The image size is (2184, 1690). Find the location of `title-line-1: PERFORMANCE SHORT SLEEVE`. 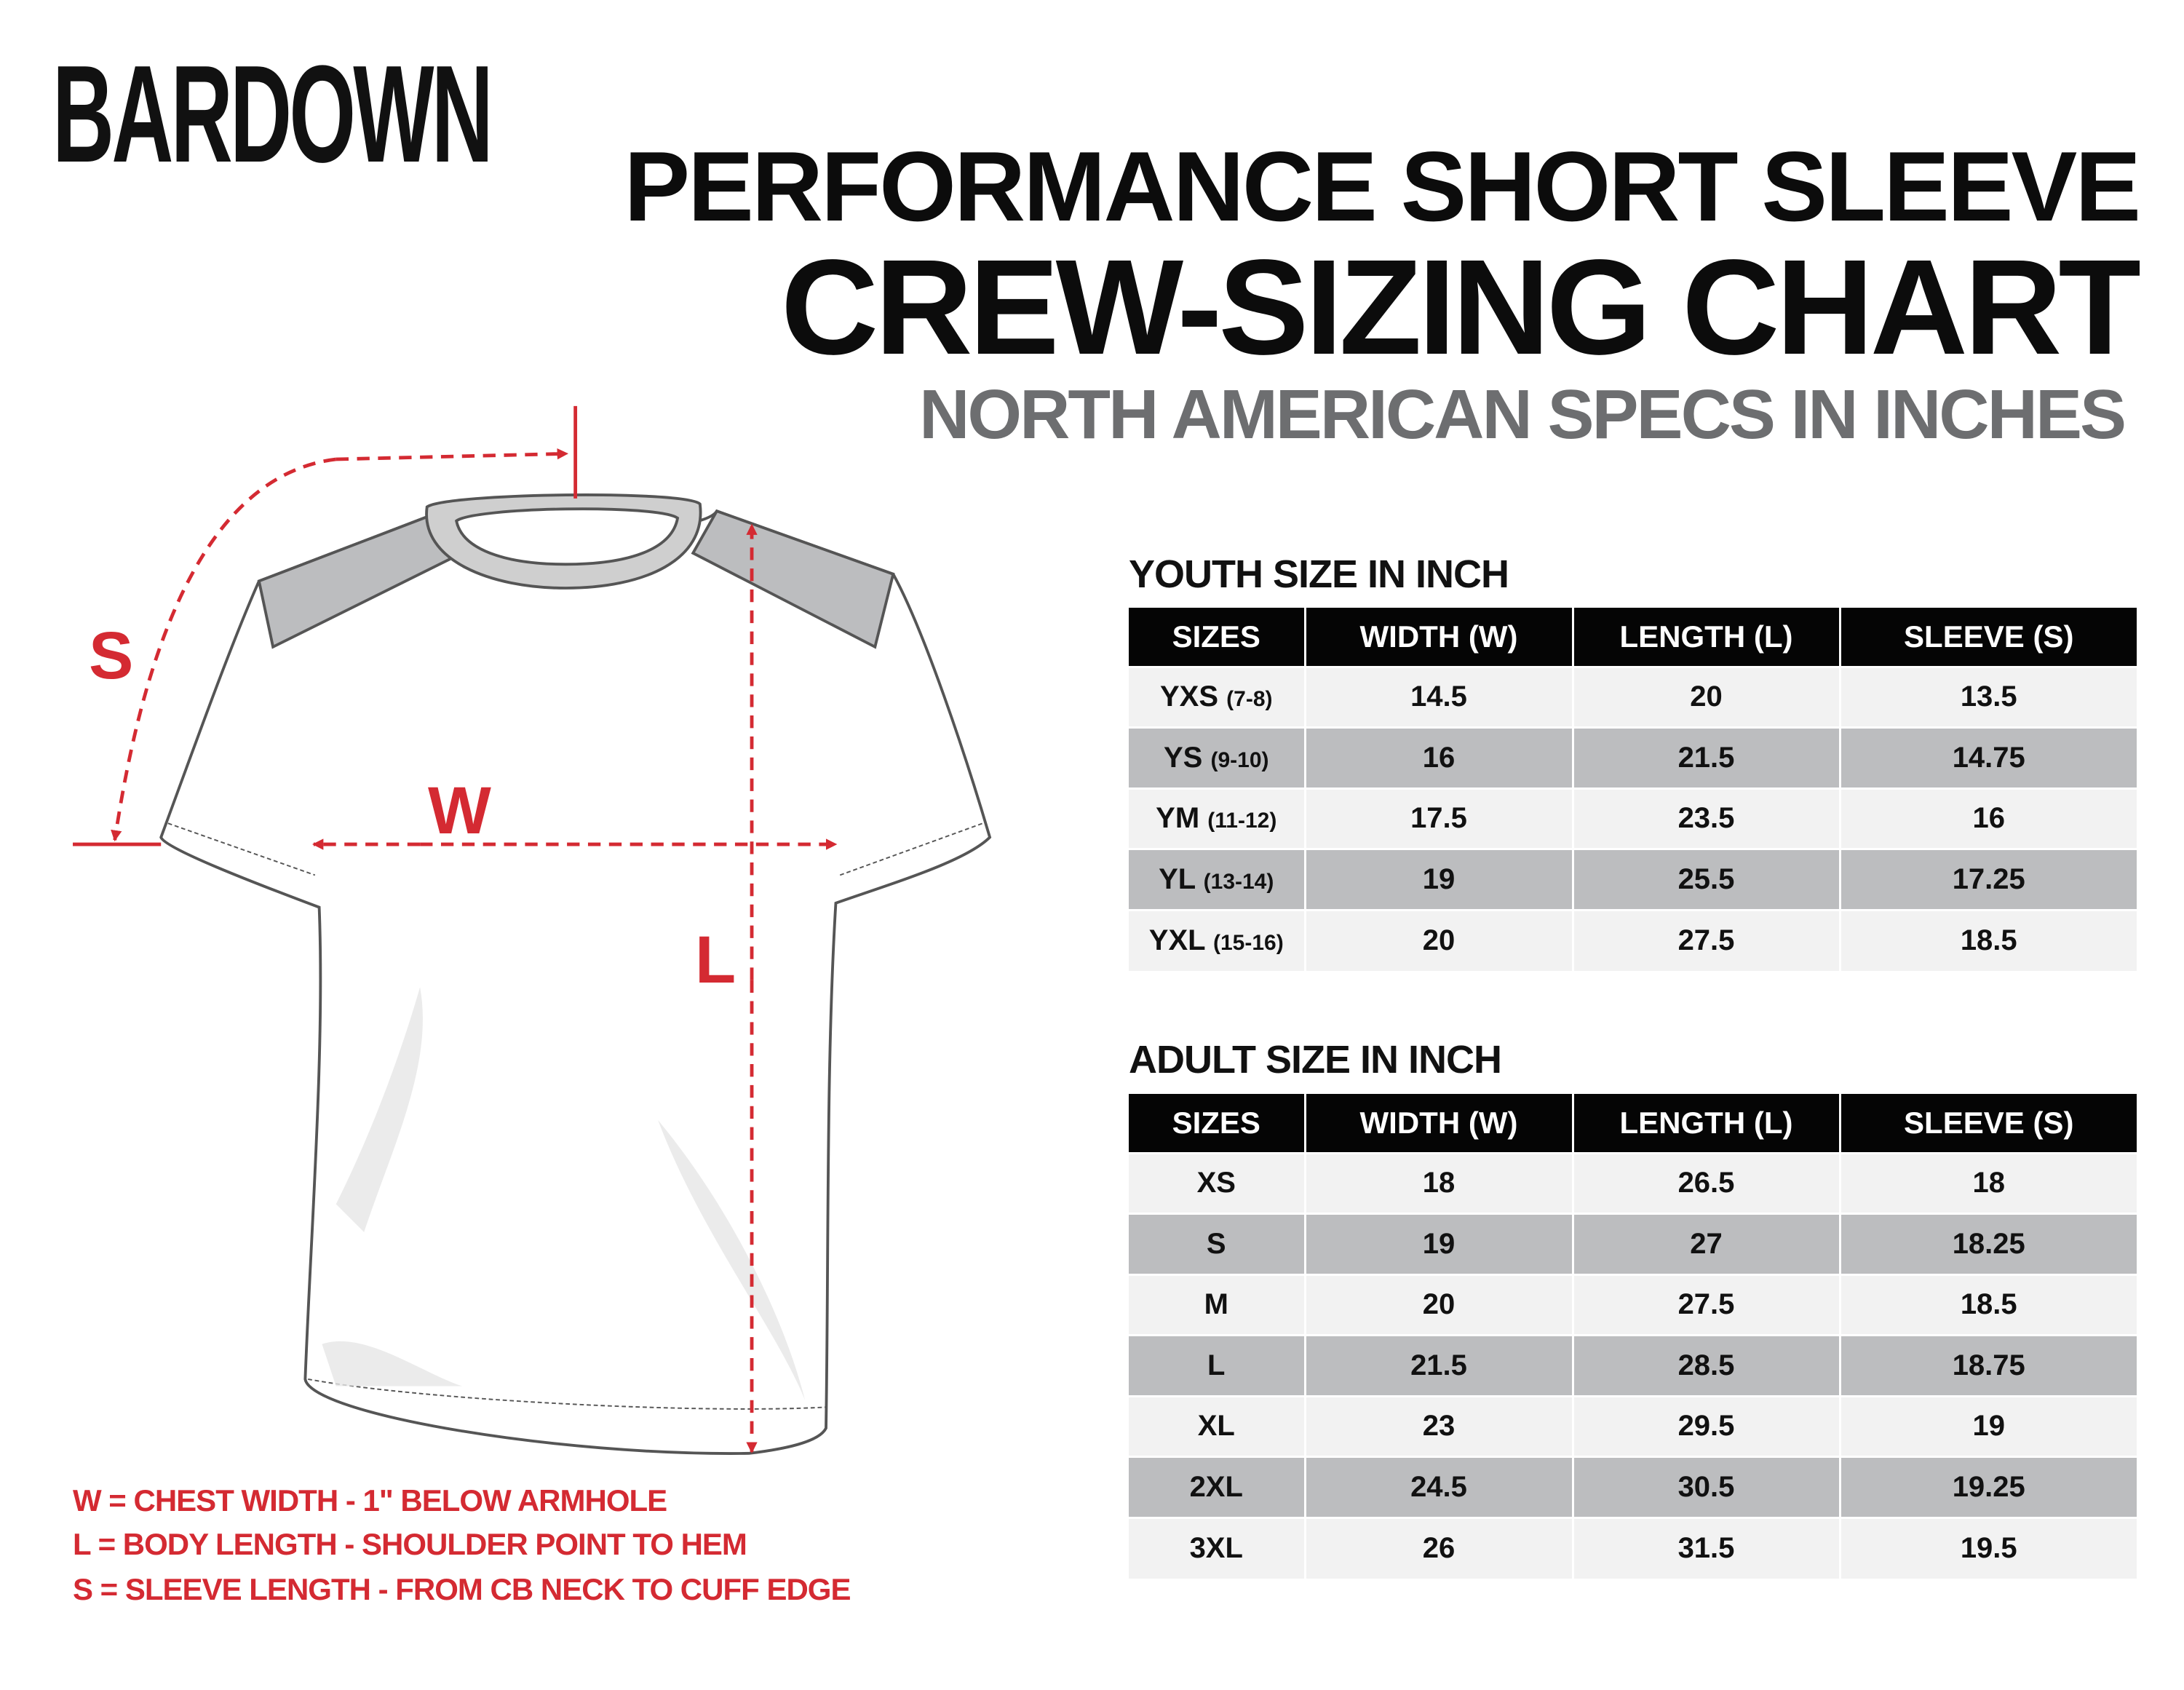

title-line-1: PERFORMANCE SHORT SLEEVE is located at coordinates (1382, 186).